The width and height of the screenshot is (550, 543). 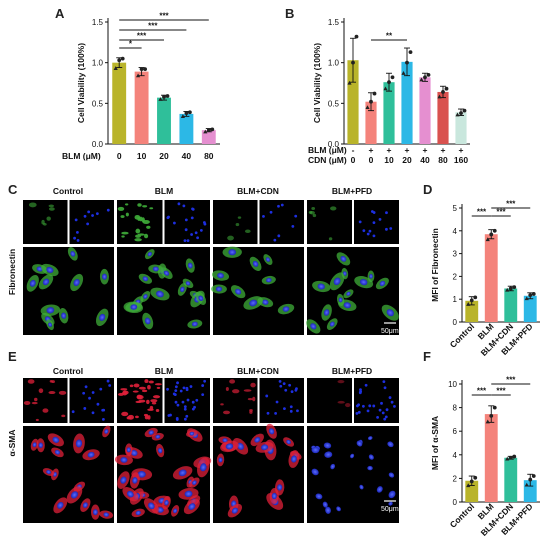 What do you see at coordinates (455, 455) in the screenshot?
I see `y-tick-label: 4` at bounding box center [455, 455].